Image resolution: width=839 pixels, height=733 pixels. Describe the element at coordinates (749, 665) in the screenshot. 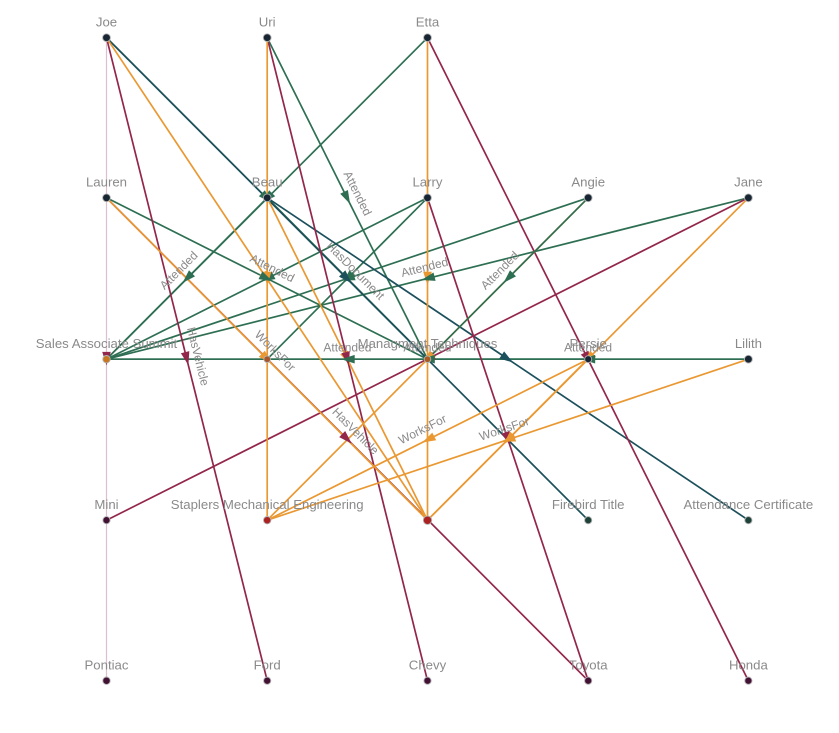

I see `svg-text: Honda` at that location.